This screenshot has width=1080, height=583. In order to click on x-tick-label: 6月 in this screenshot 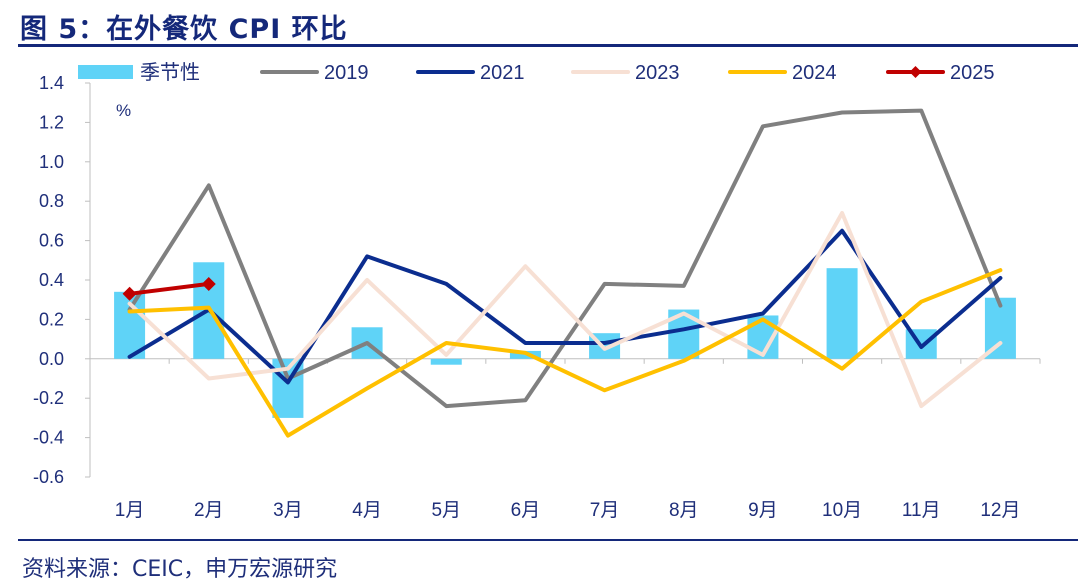, I will do `click(526, 510)`.